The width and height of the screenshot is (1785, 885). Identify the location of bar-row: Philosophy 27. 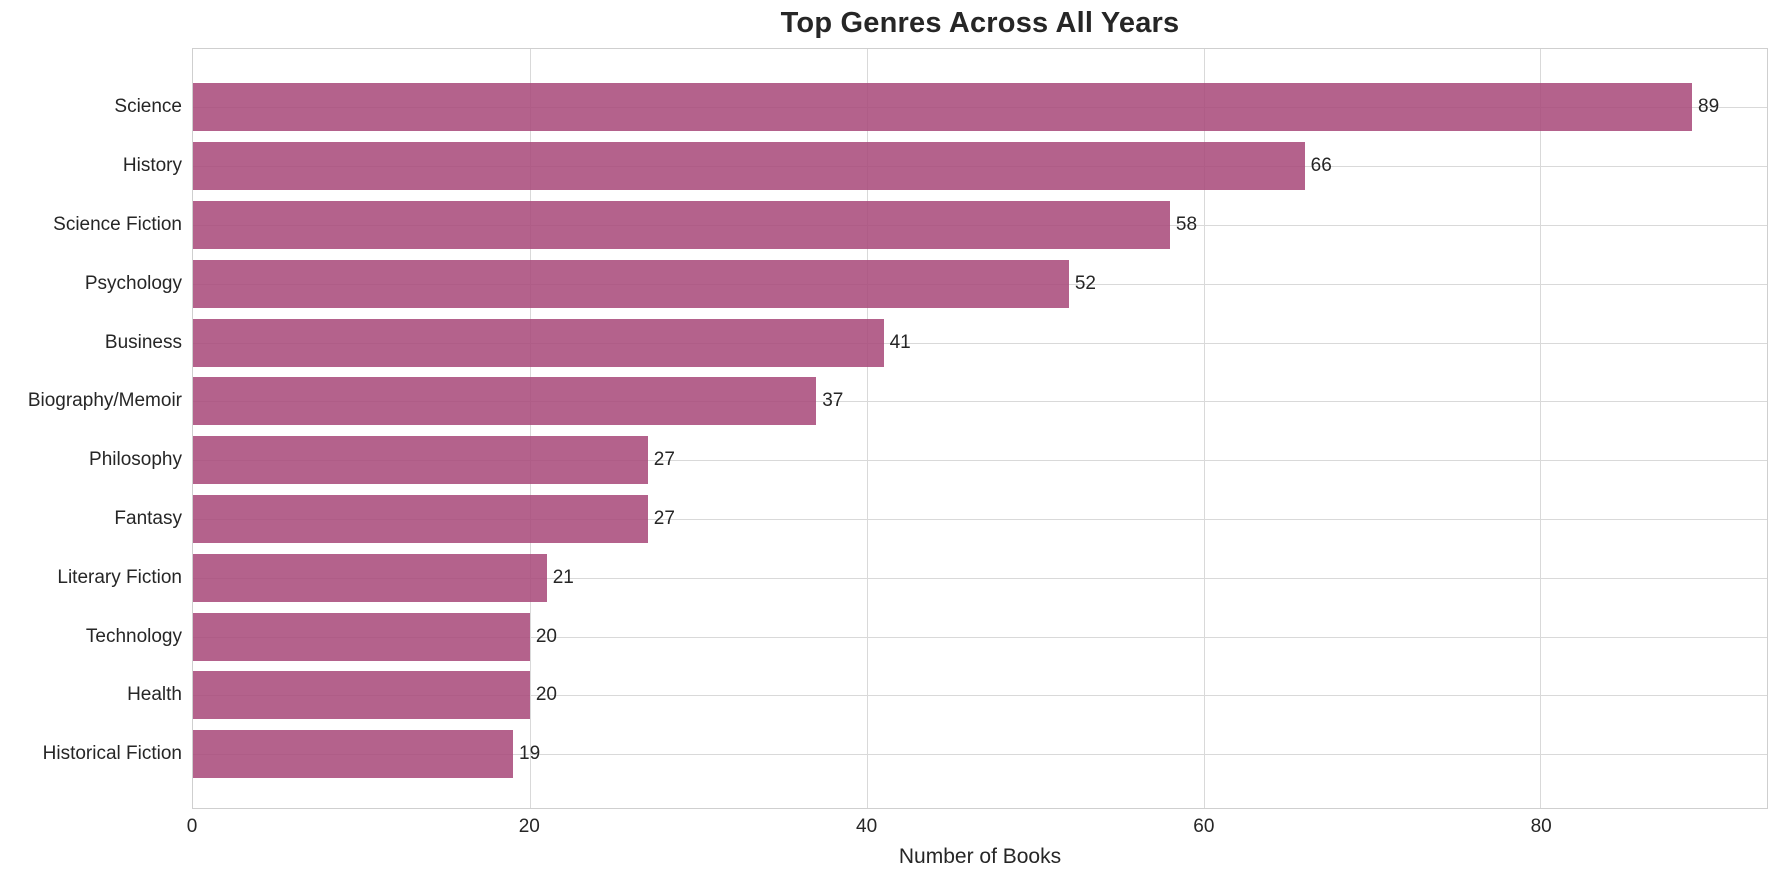
(928, 460).